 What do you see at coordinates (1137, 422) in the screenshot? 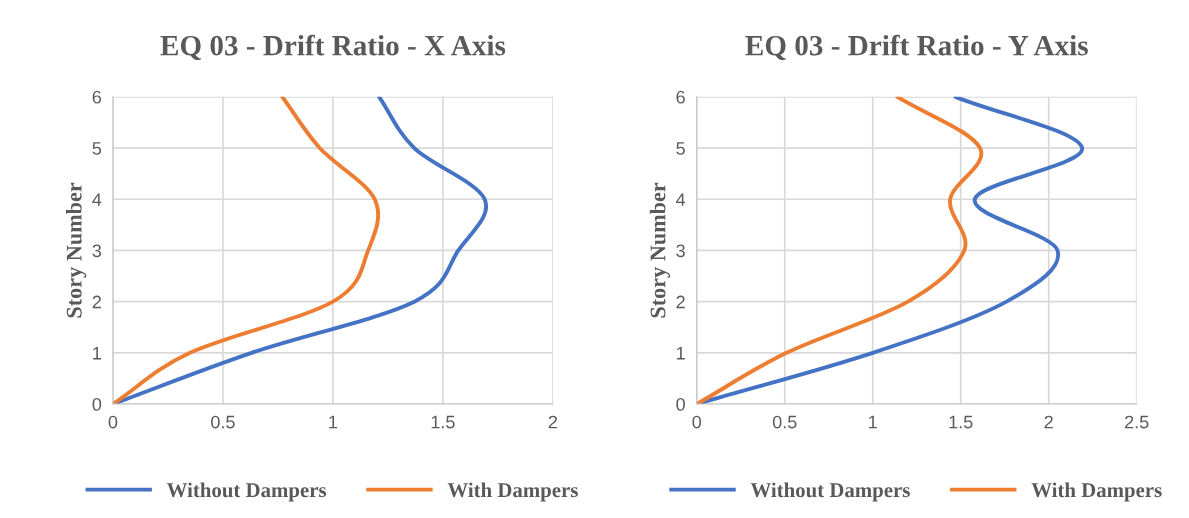
I see `x-tick-label: 2.5` at bounding box center [1137, 422].